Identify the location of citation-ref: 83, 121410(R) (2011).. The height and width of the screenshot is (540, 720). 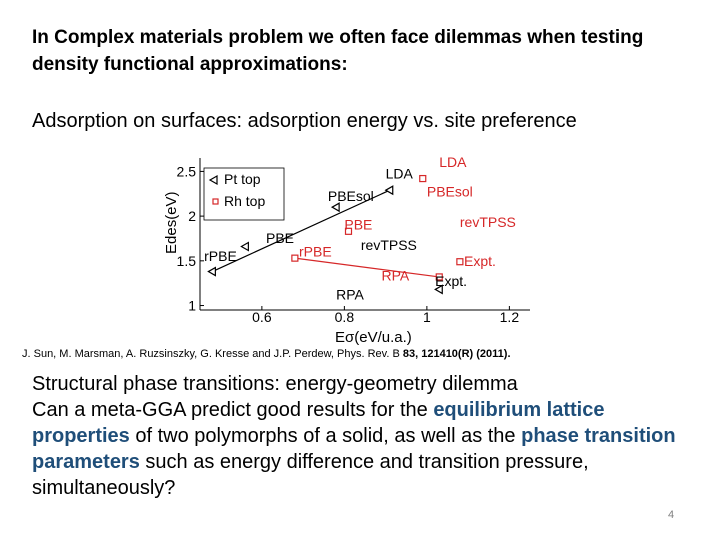
(456, 354).